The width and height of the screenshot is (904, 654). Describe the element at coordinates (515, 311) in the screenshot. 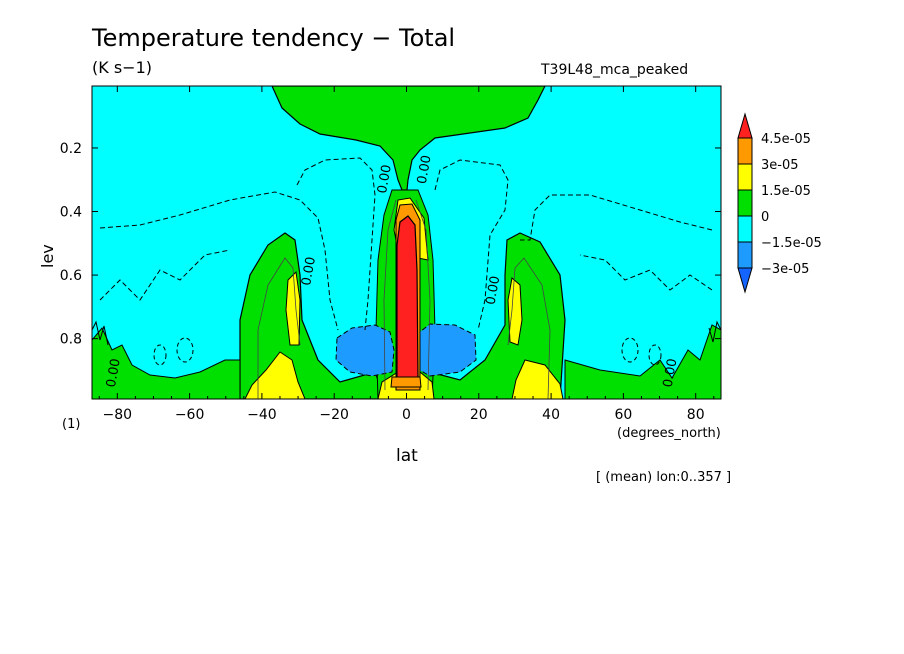

I see `region-upper-warming-right` at that location.